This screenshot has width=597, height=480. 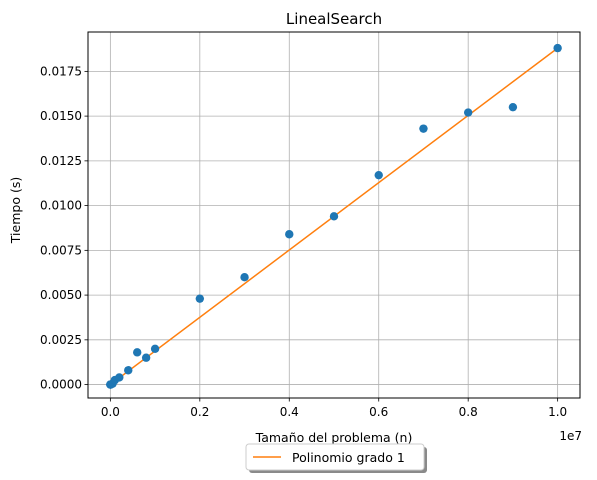 I want to click on x-axis-offset-text: 1e7, so click(x=570, y=436).